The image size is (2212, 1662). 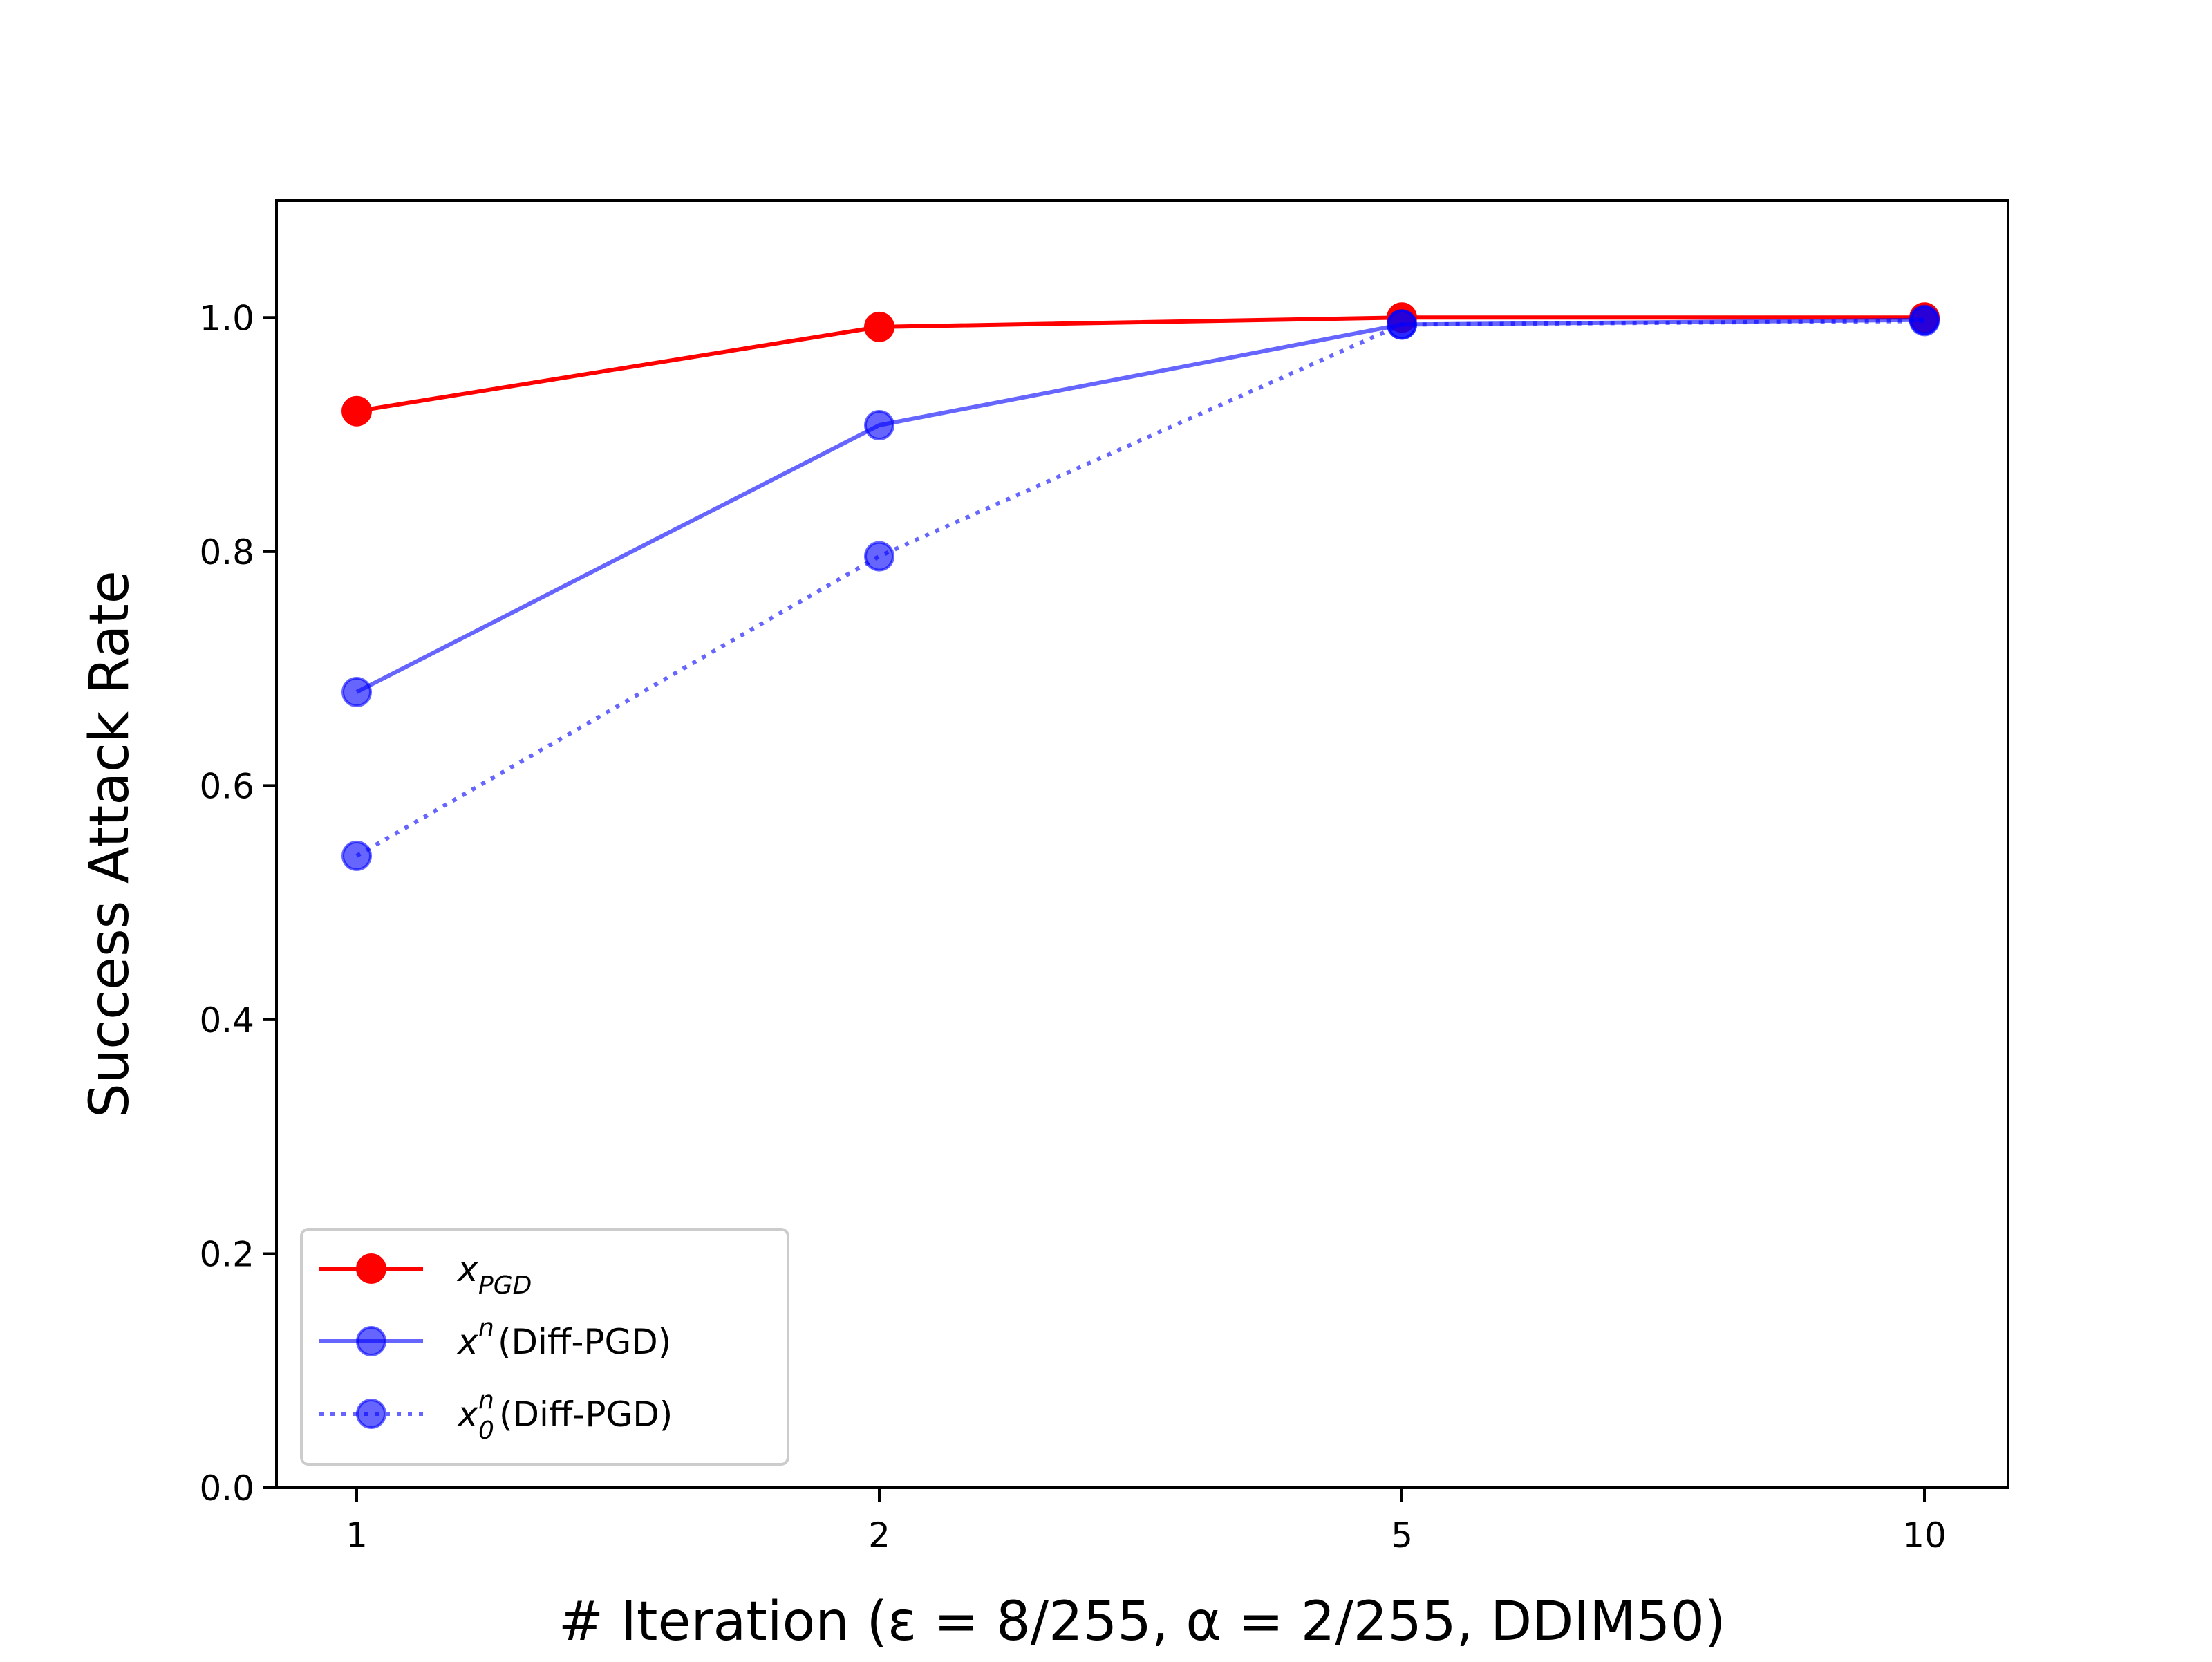 What do you see at coordinates (226, 1020) in the screenshot?
I see `y-tick-label: 0.4` at bounding box center [226, 1020].